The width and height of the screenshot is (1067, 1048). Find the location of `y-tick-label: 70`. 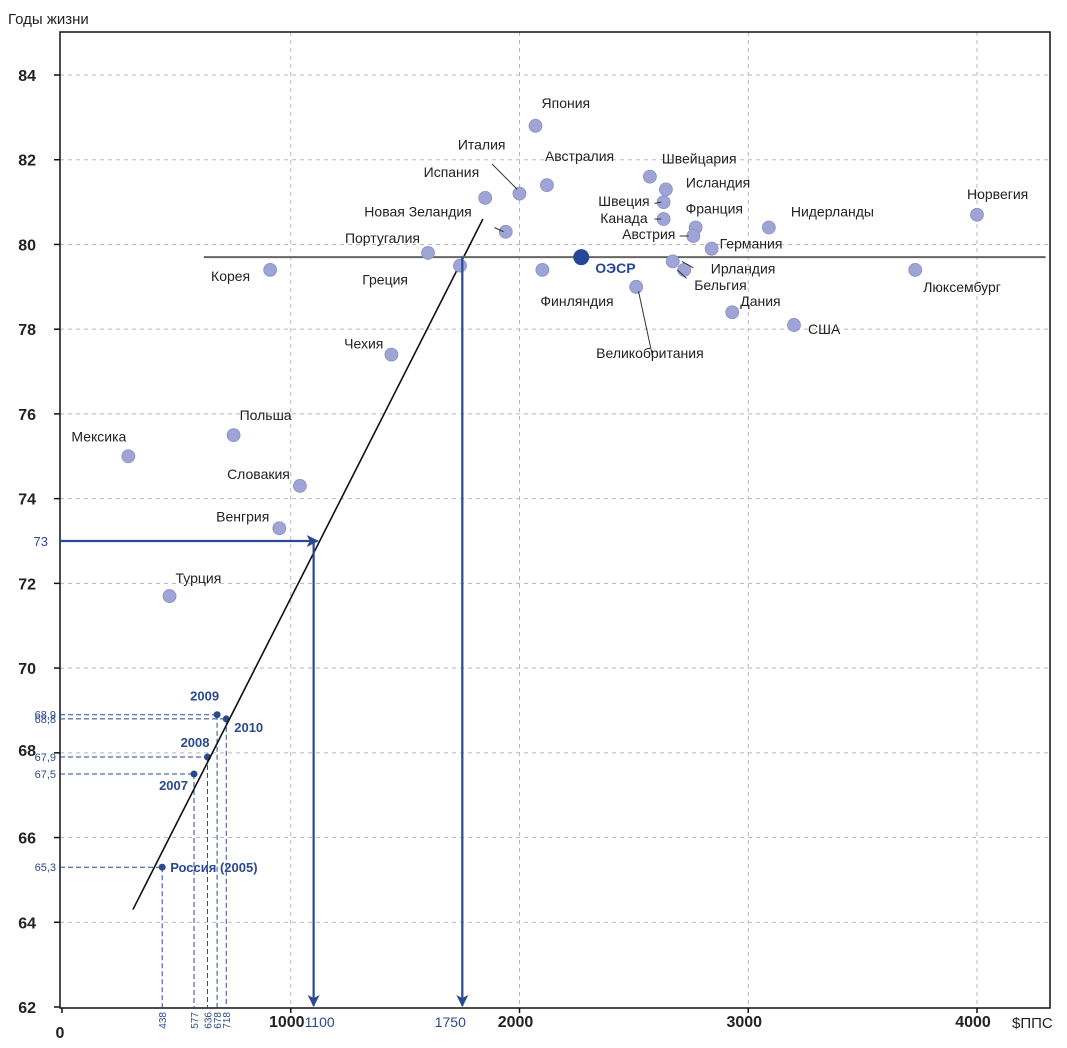

y-tick-label: 70 is located at coordinates (27, 669).